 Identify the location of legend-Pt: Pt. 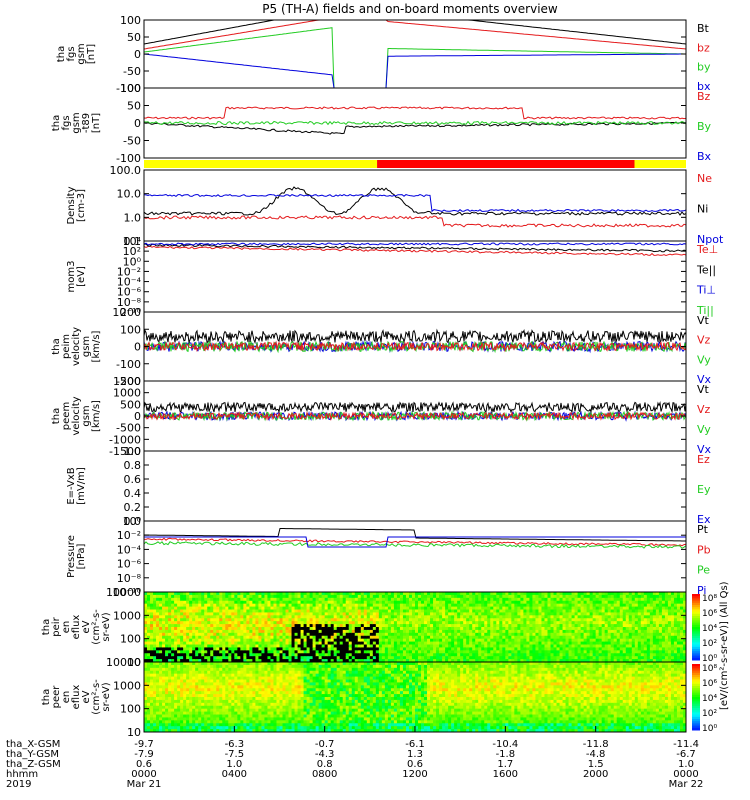
(703, 529).